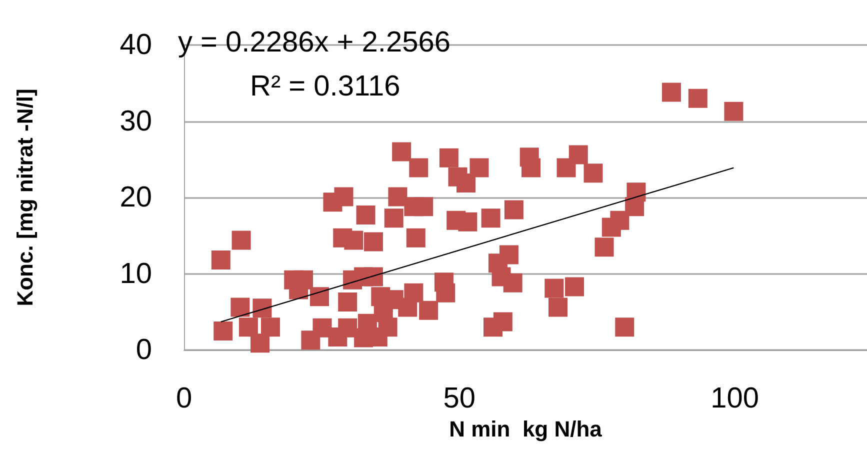 This screenshot has width=867, height=466. I want to click on y-axis-title: Konc. [mg nitrat -N/l], so click(25, 197).